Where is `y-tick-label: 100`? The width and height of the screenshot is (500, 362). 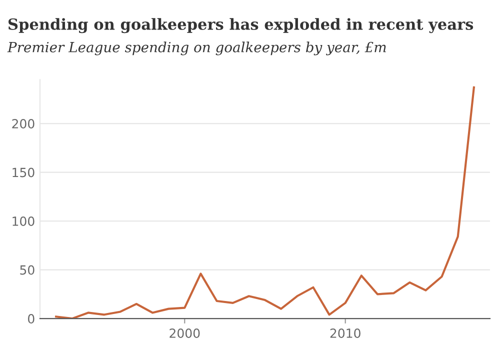 y-tick-label: 100 is located at coordinates (23, 221).